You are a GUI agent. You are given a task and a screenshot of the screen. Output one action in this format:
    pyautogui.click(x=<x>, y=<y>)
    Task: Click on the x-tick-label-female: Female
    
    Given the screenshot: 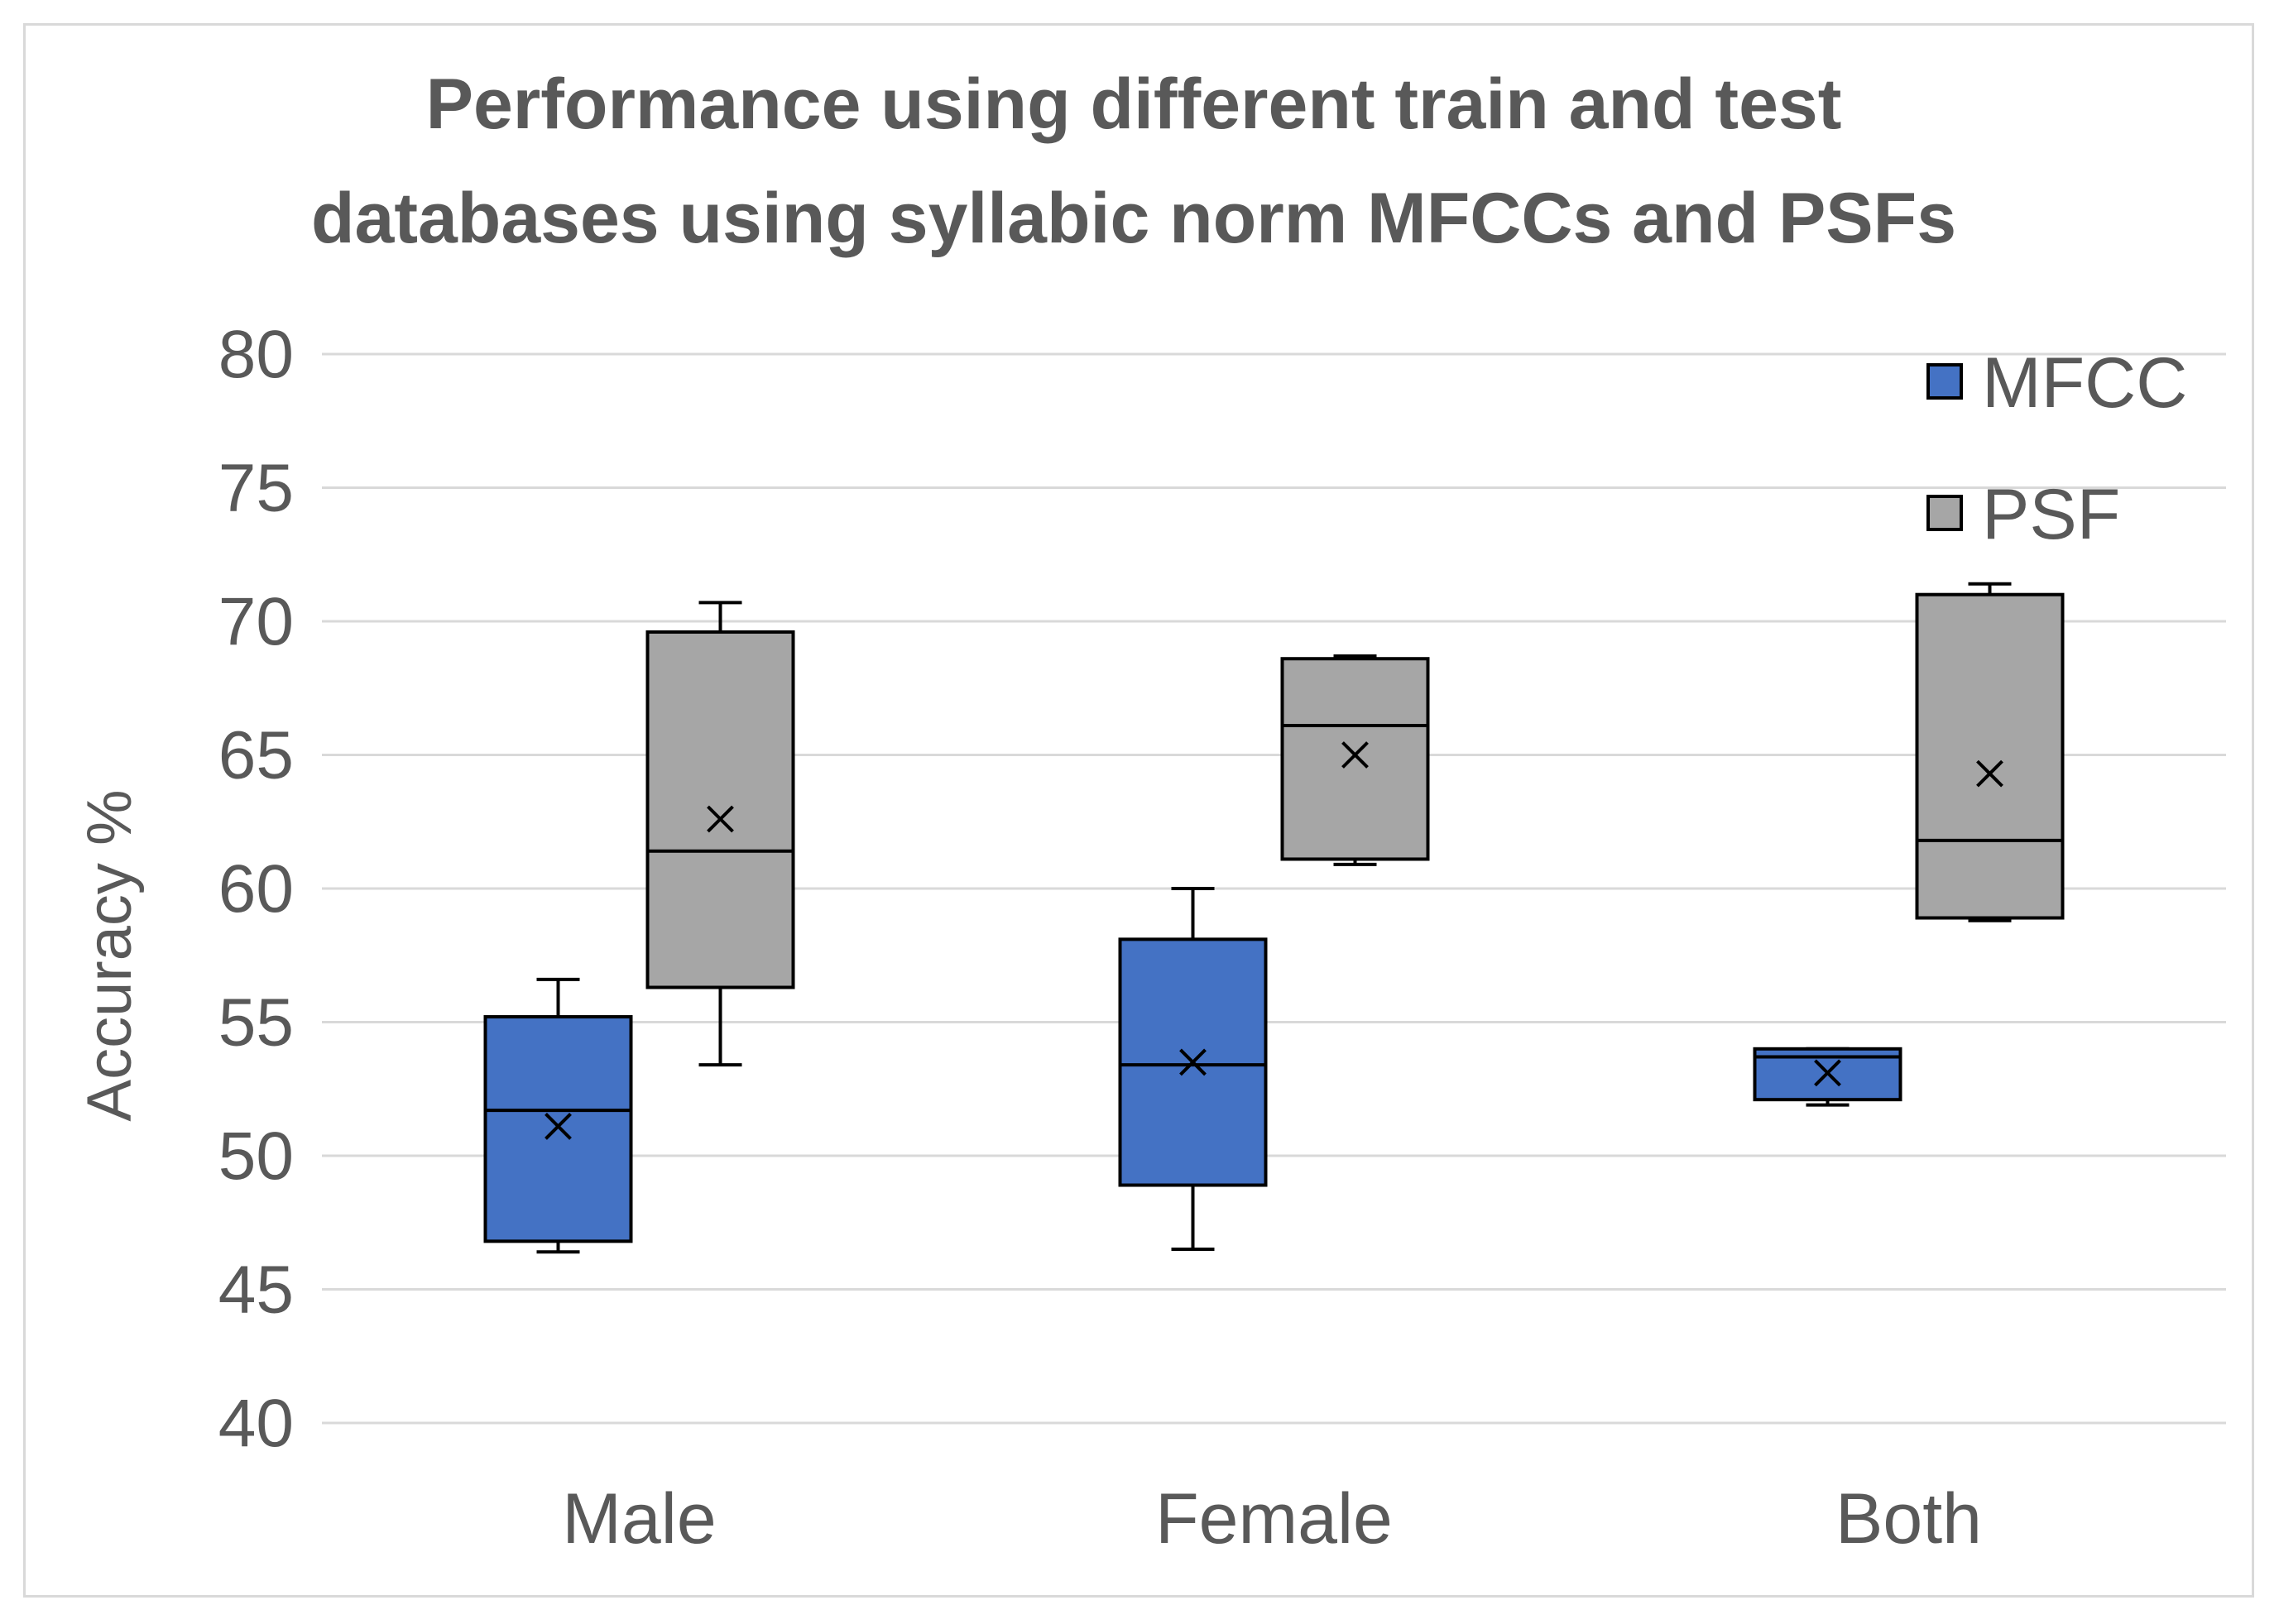 What is the action you would take?
    pyautogui.click(x=1274, y=1519)
    